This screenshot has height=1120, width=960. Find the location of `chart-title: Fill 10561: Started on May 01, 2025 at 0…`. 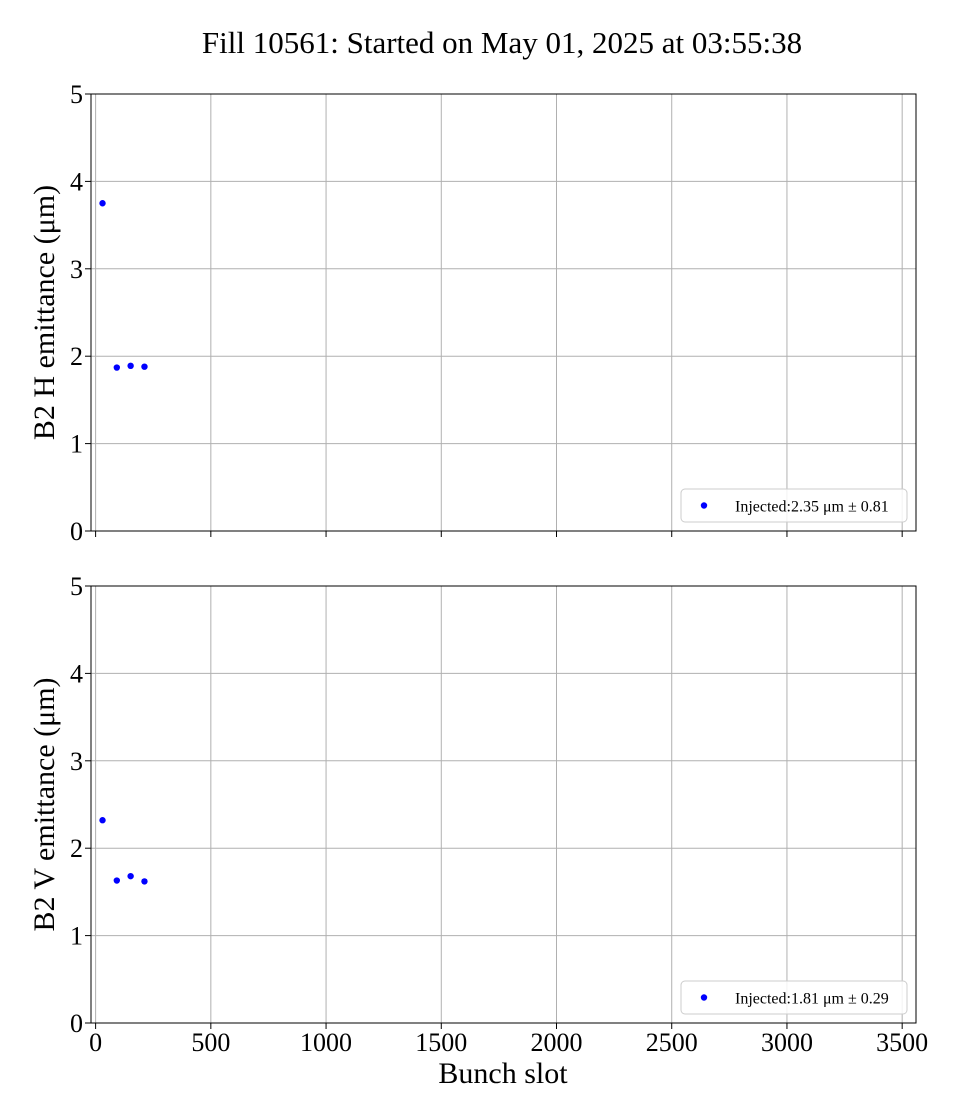

chart-title: Fill 10561: Started on May 01, 2025 at 0… is located at coordinates (502, 42).